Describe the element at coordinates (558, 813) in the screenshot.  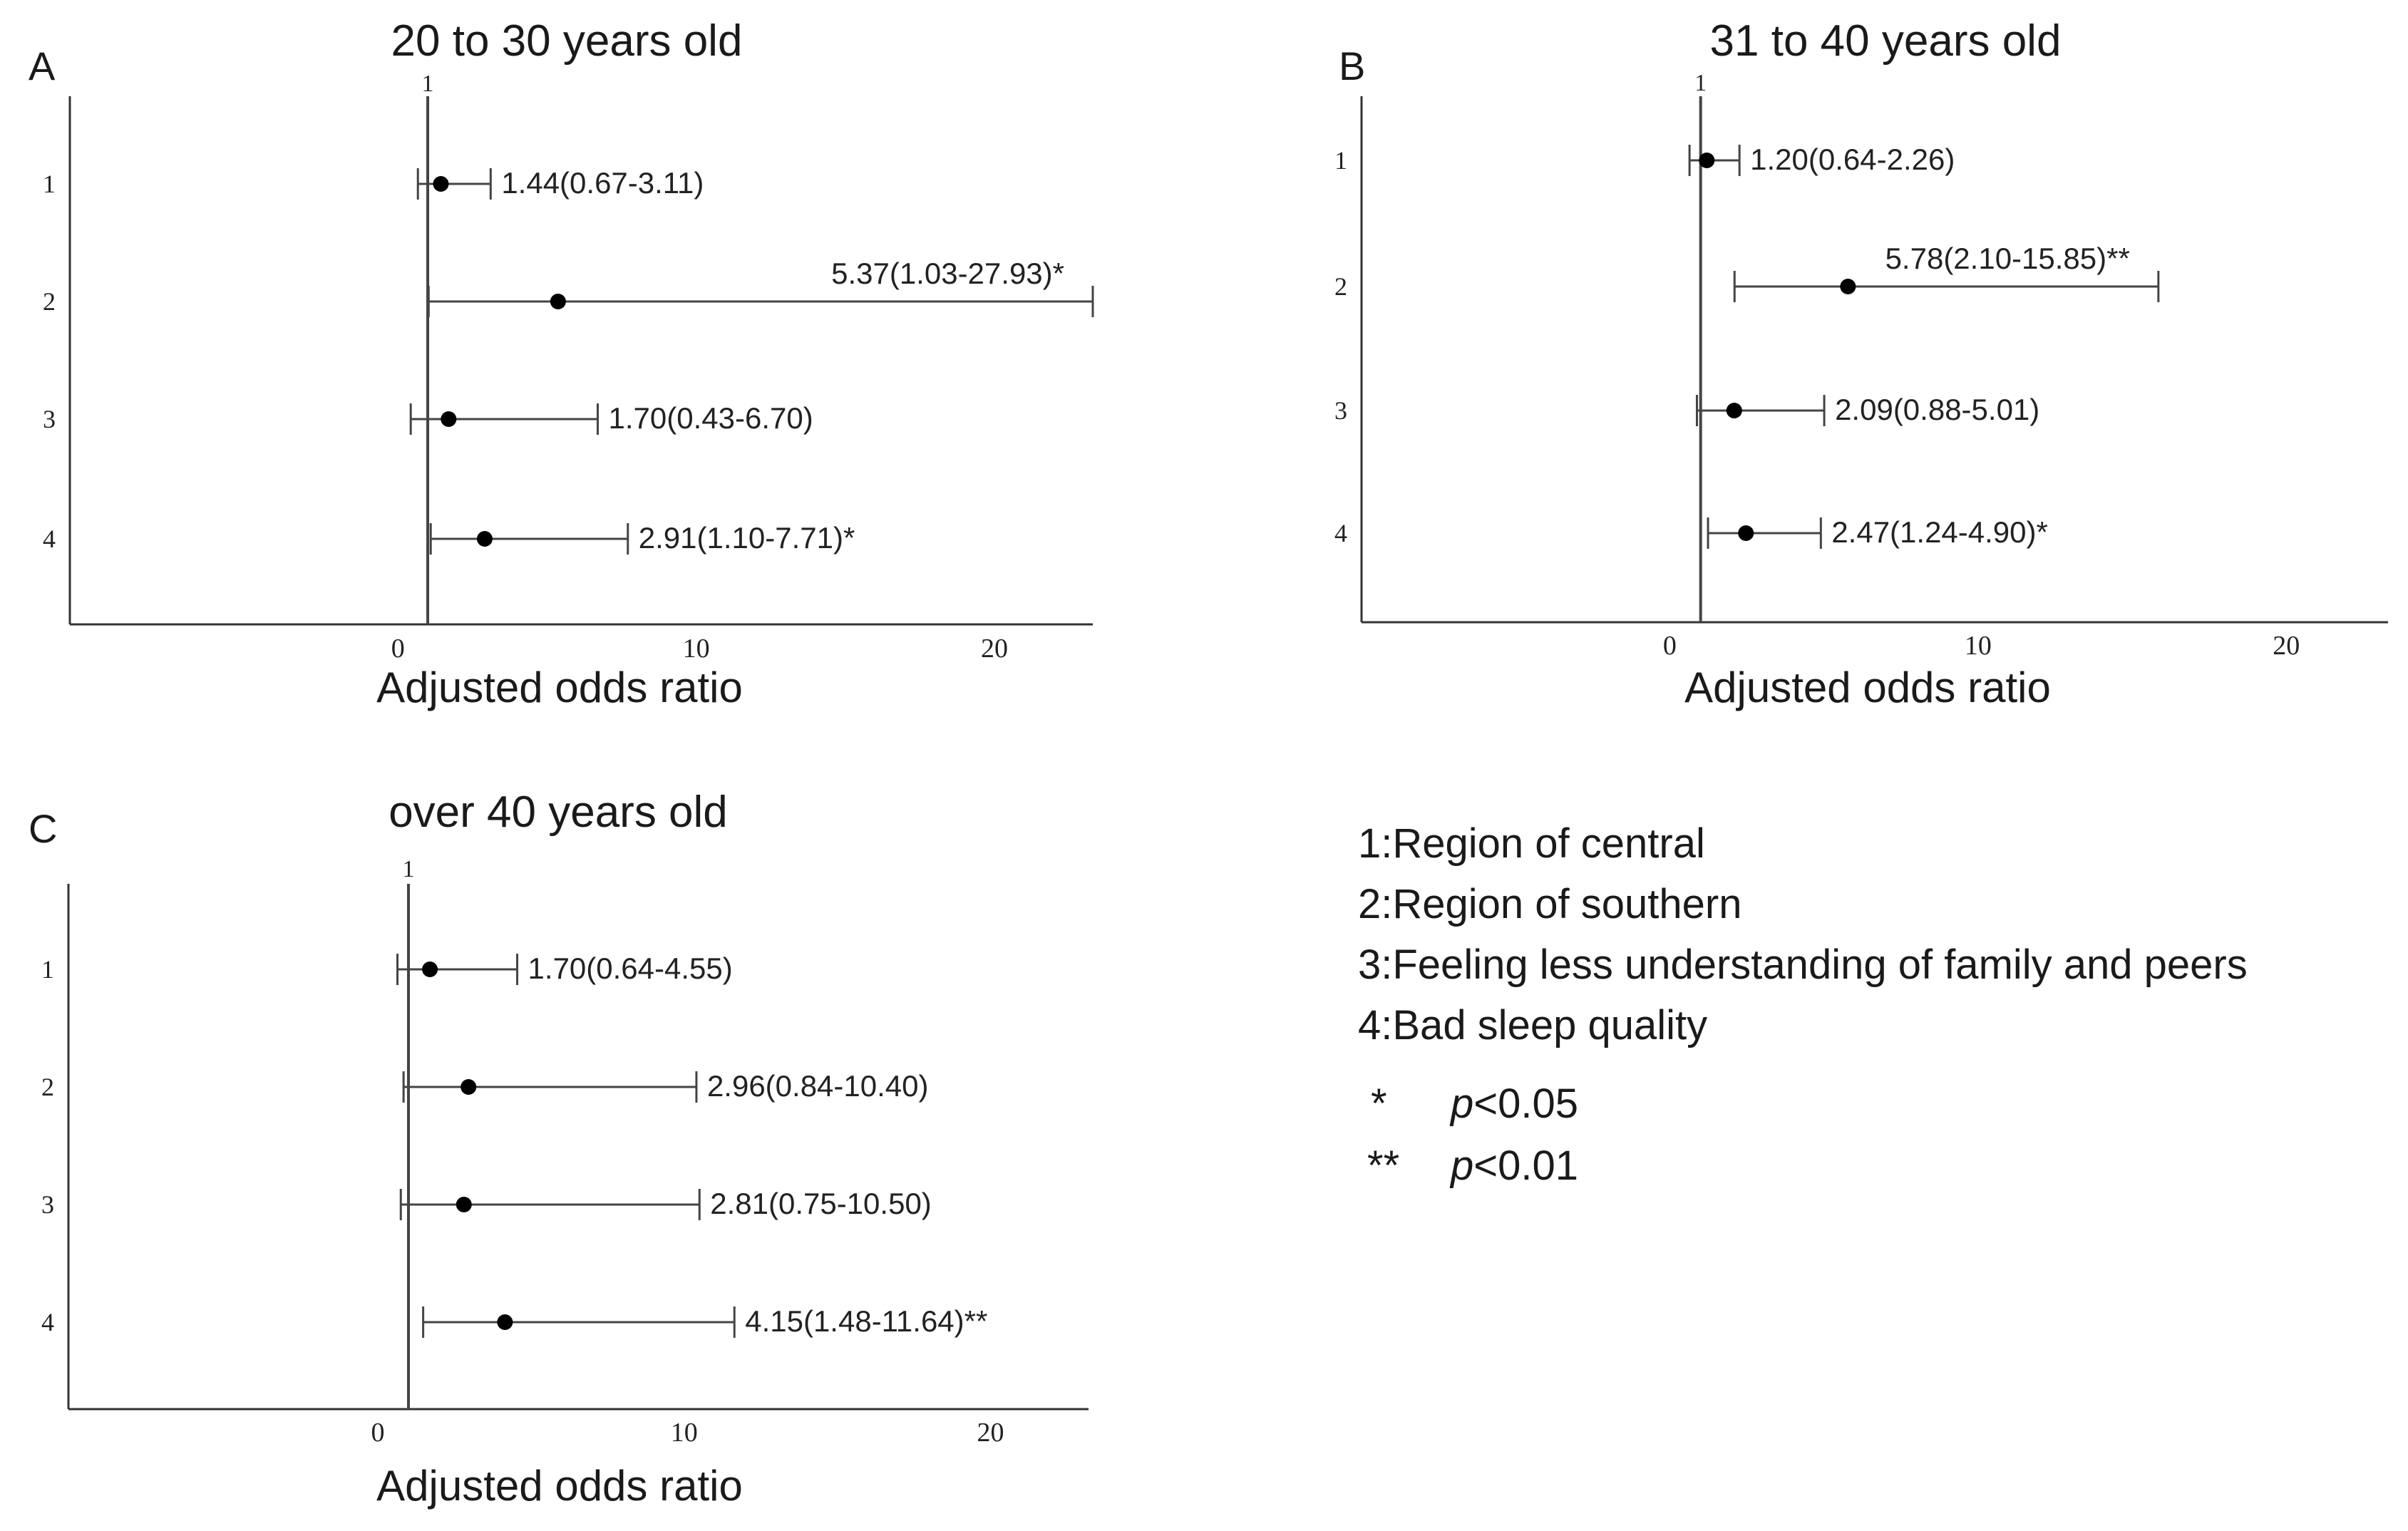
I see `panel-c-title: over 40 years old` at that location.